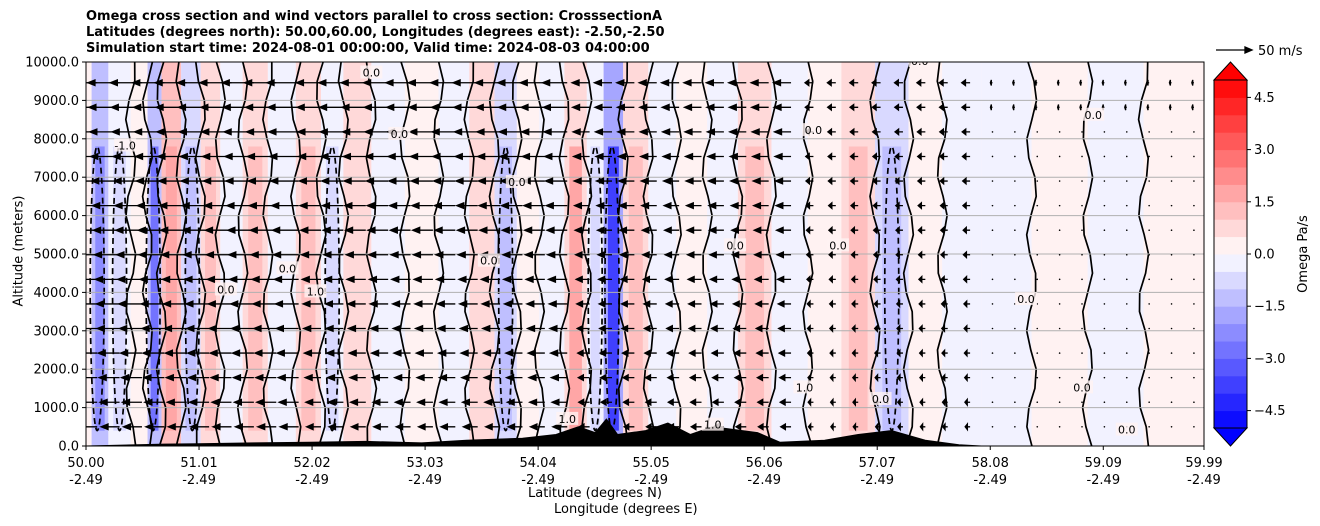 This screenshot has height=526, width=1320. Describe the element at coordinates (153, 288) in the screenshot. I see `omega-contour-negative` at that location.